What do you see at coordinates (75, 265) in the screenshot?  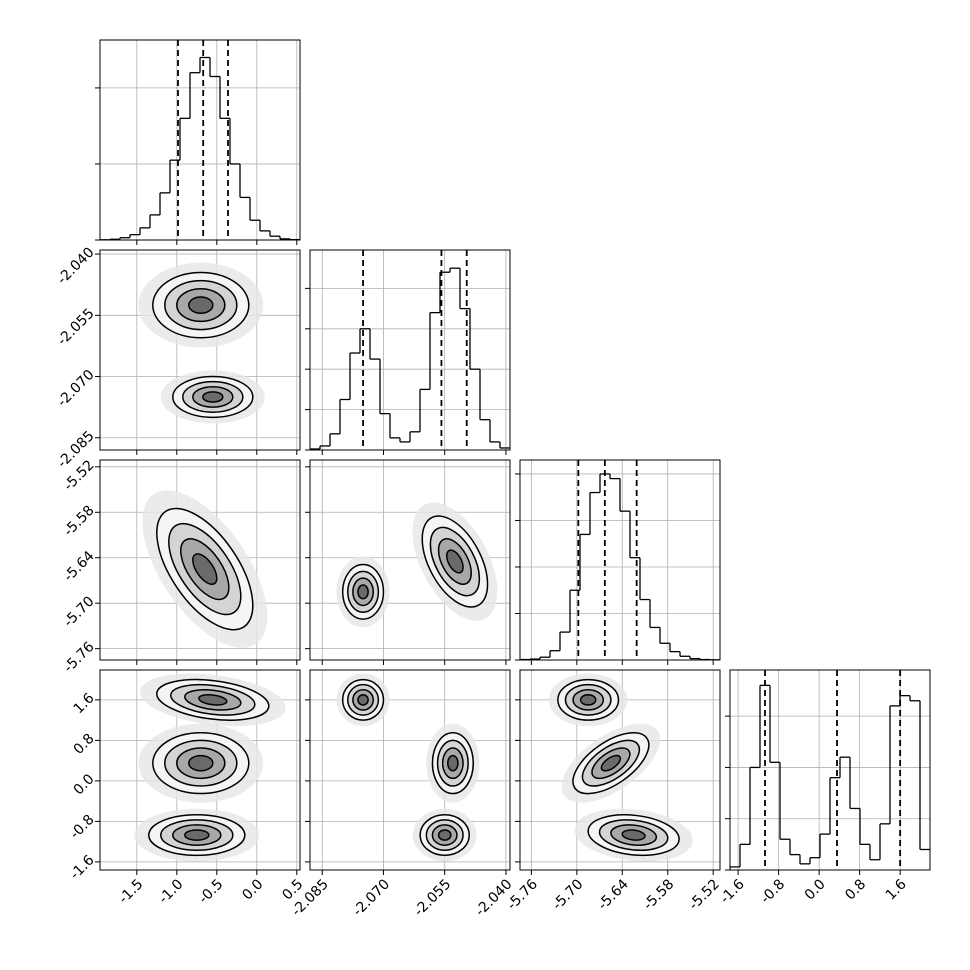 I see `y-tick-label: -2.040` at bounding box center [75, 265].